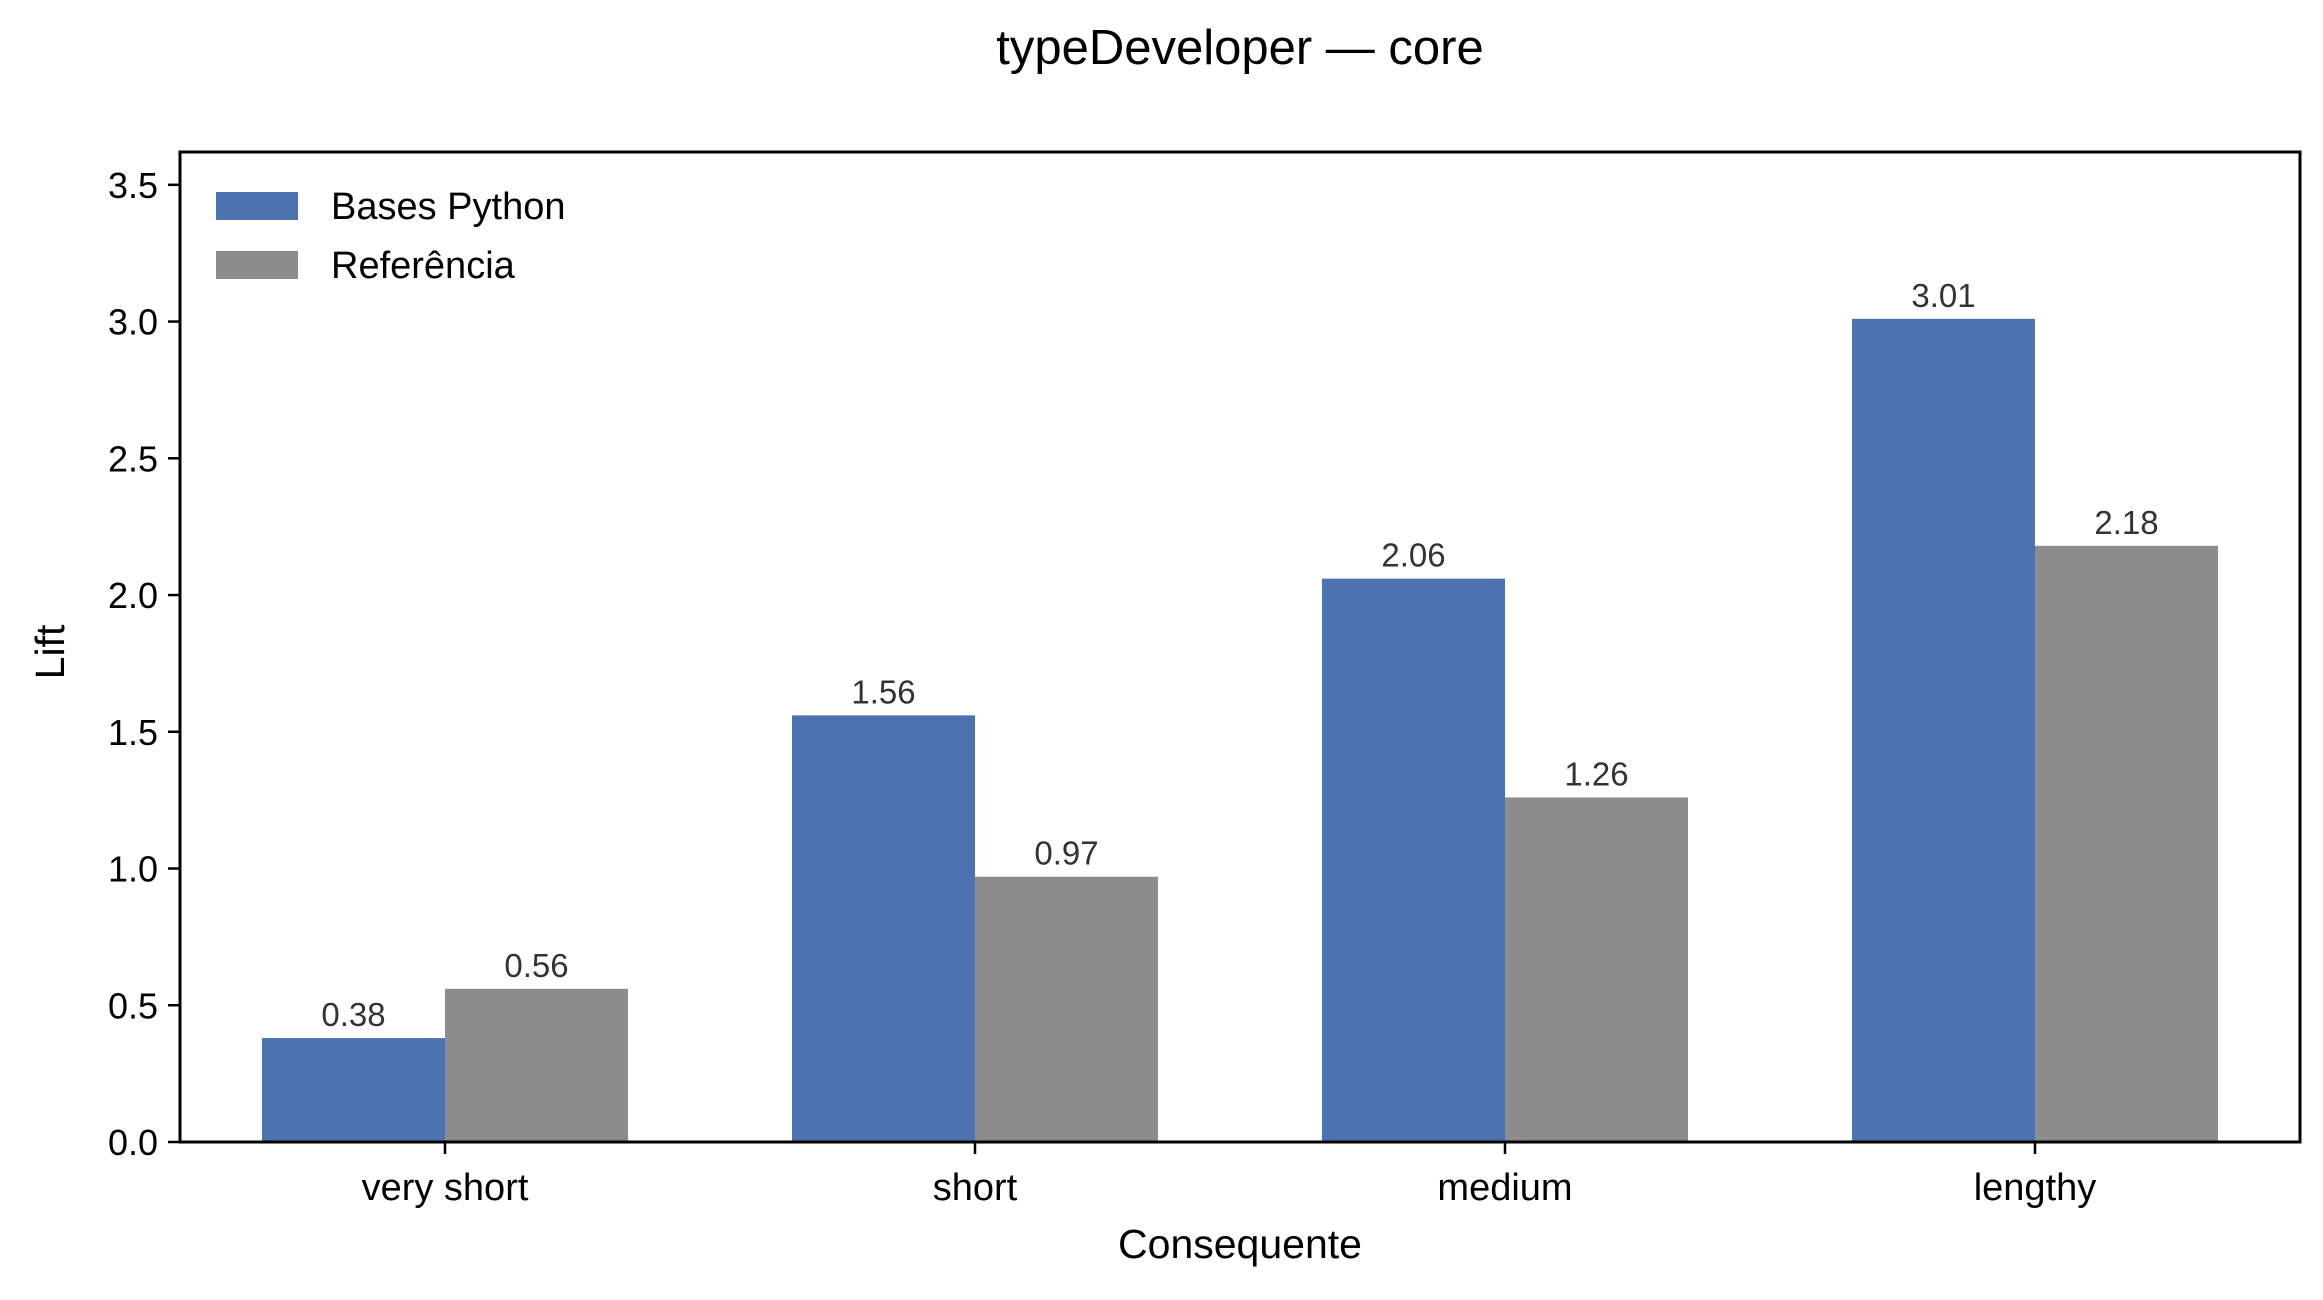 This screenshot has width=2323, height=1300. I want to click on legend-label-referencia: Referência, so click(423, 266).